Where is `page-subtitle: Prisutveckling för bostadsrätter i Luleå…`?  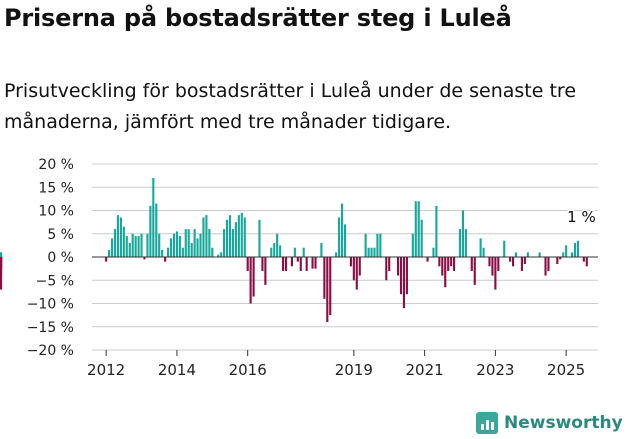
page-subtitle: Prisutveckling för bostadsrätter i Luleå… is located at coordinates (290, 106).